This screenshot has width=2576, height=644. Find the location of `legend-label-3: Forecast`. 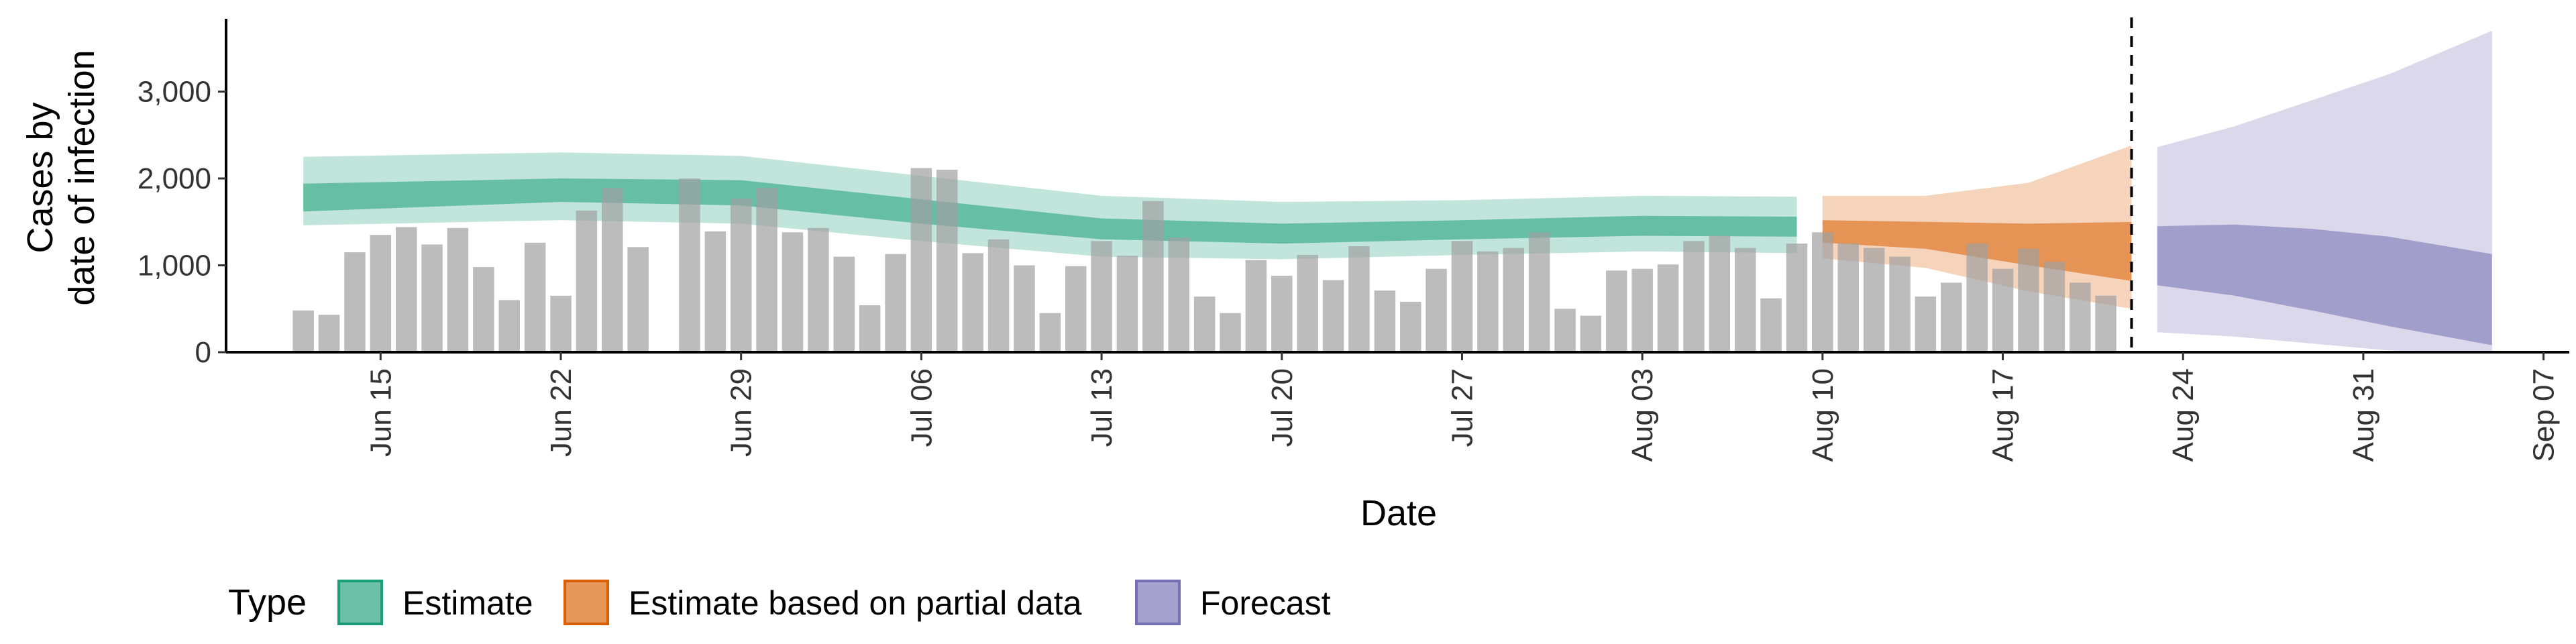

legend-label-3: Forecast is located at coordinates (1265, 603).